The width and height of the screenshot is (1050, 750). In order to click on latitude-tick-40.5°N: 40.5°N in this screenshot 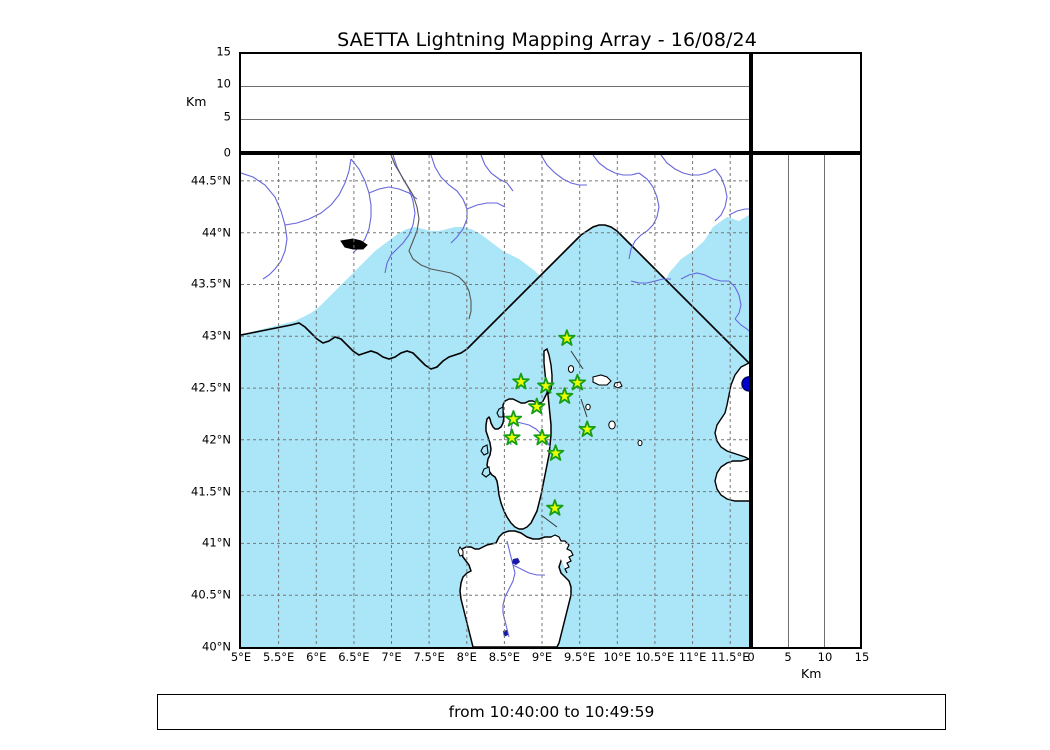, I will do `click(211, 594)`.